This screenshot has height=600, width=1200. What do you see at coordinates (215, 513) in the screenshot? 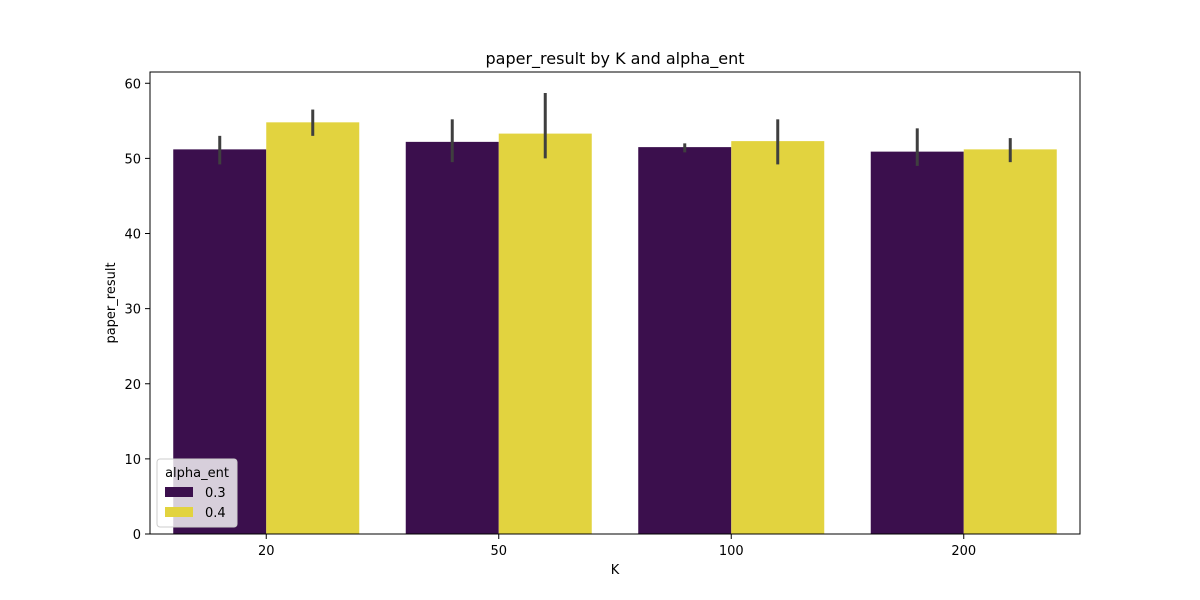
I see `legend-label-0.4: 0.4` at bounding box center [215, 513].